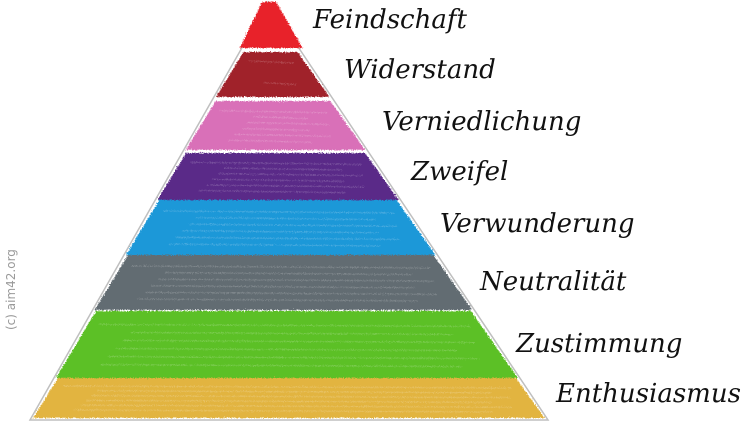 This screenshot has width=748, height=423. I want to click on layer-verwunderung-label: Verwunderung, so click(537, 224).